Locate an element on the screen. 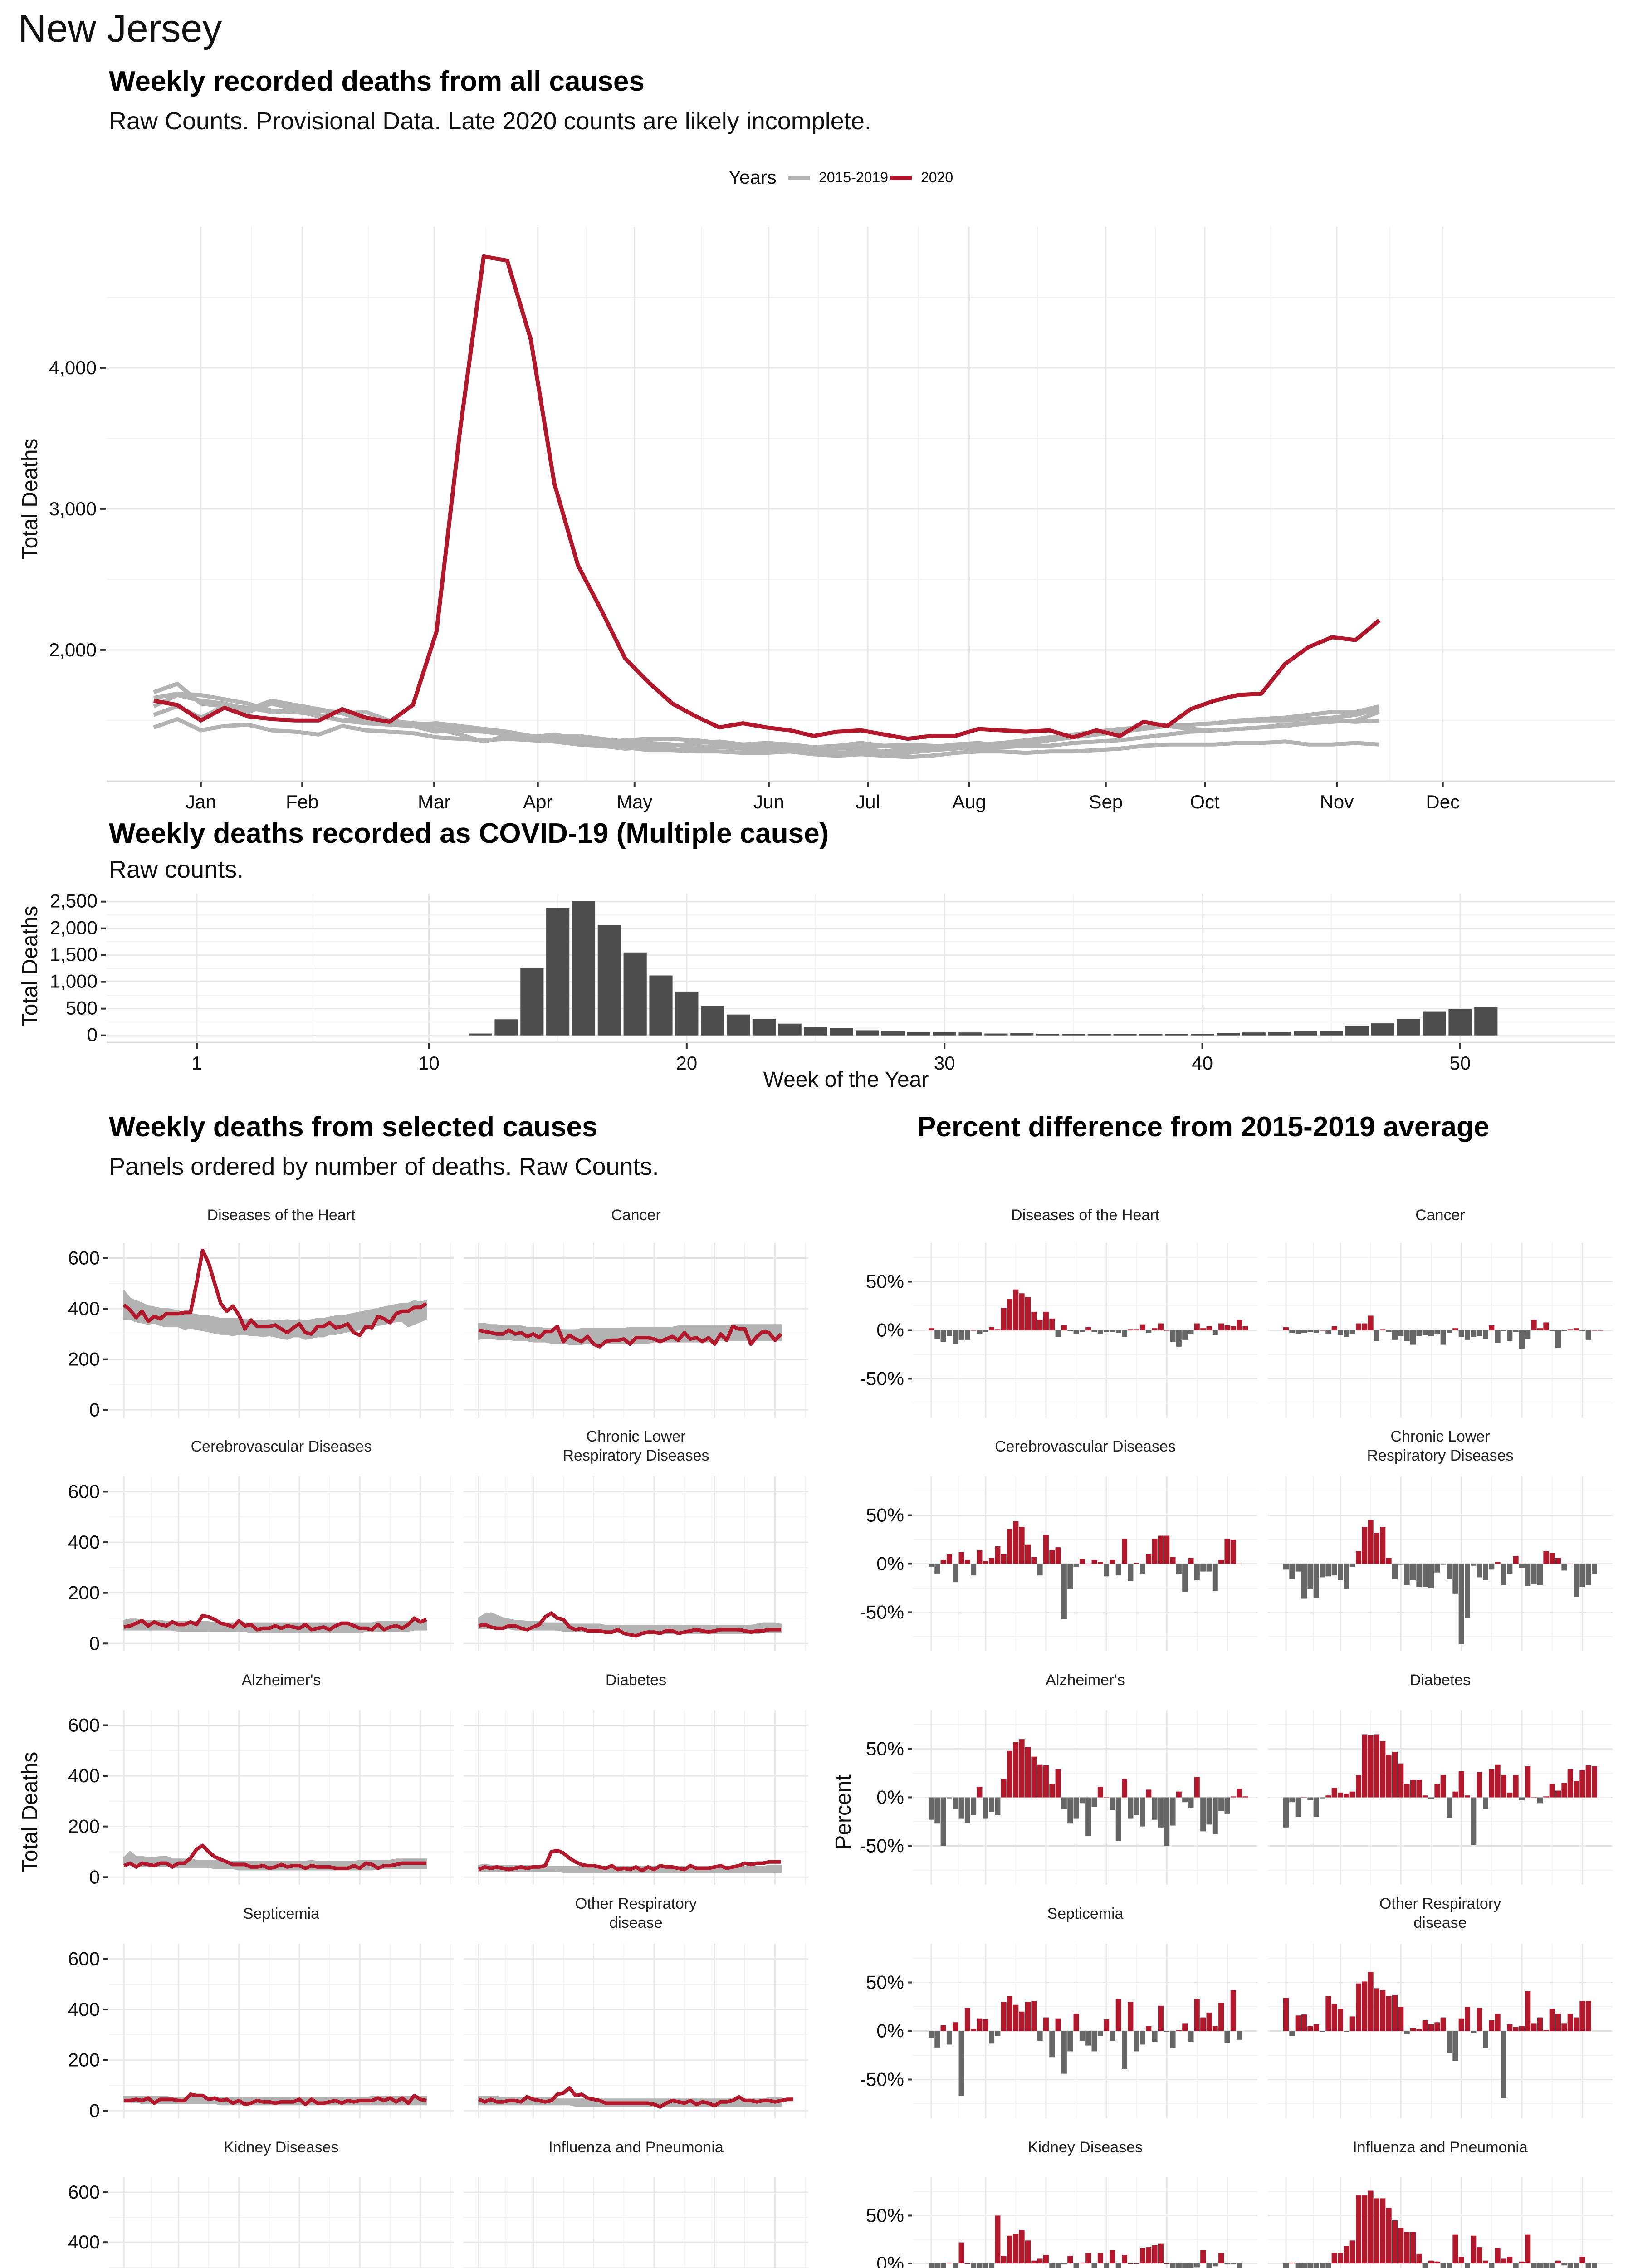 This screenshot has height=2268, width=1633. x-tick-label: Feb is located at coordinates (302, 802).